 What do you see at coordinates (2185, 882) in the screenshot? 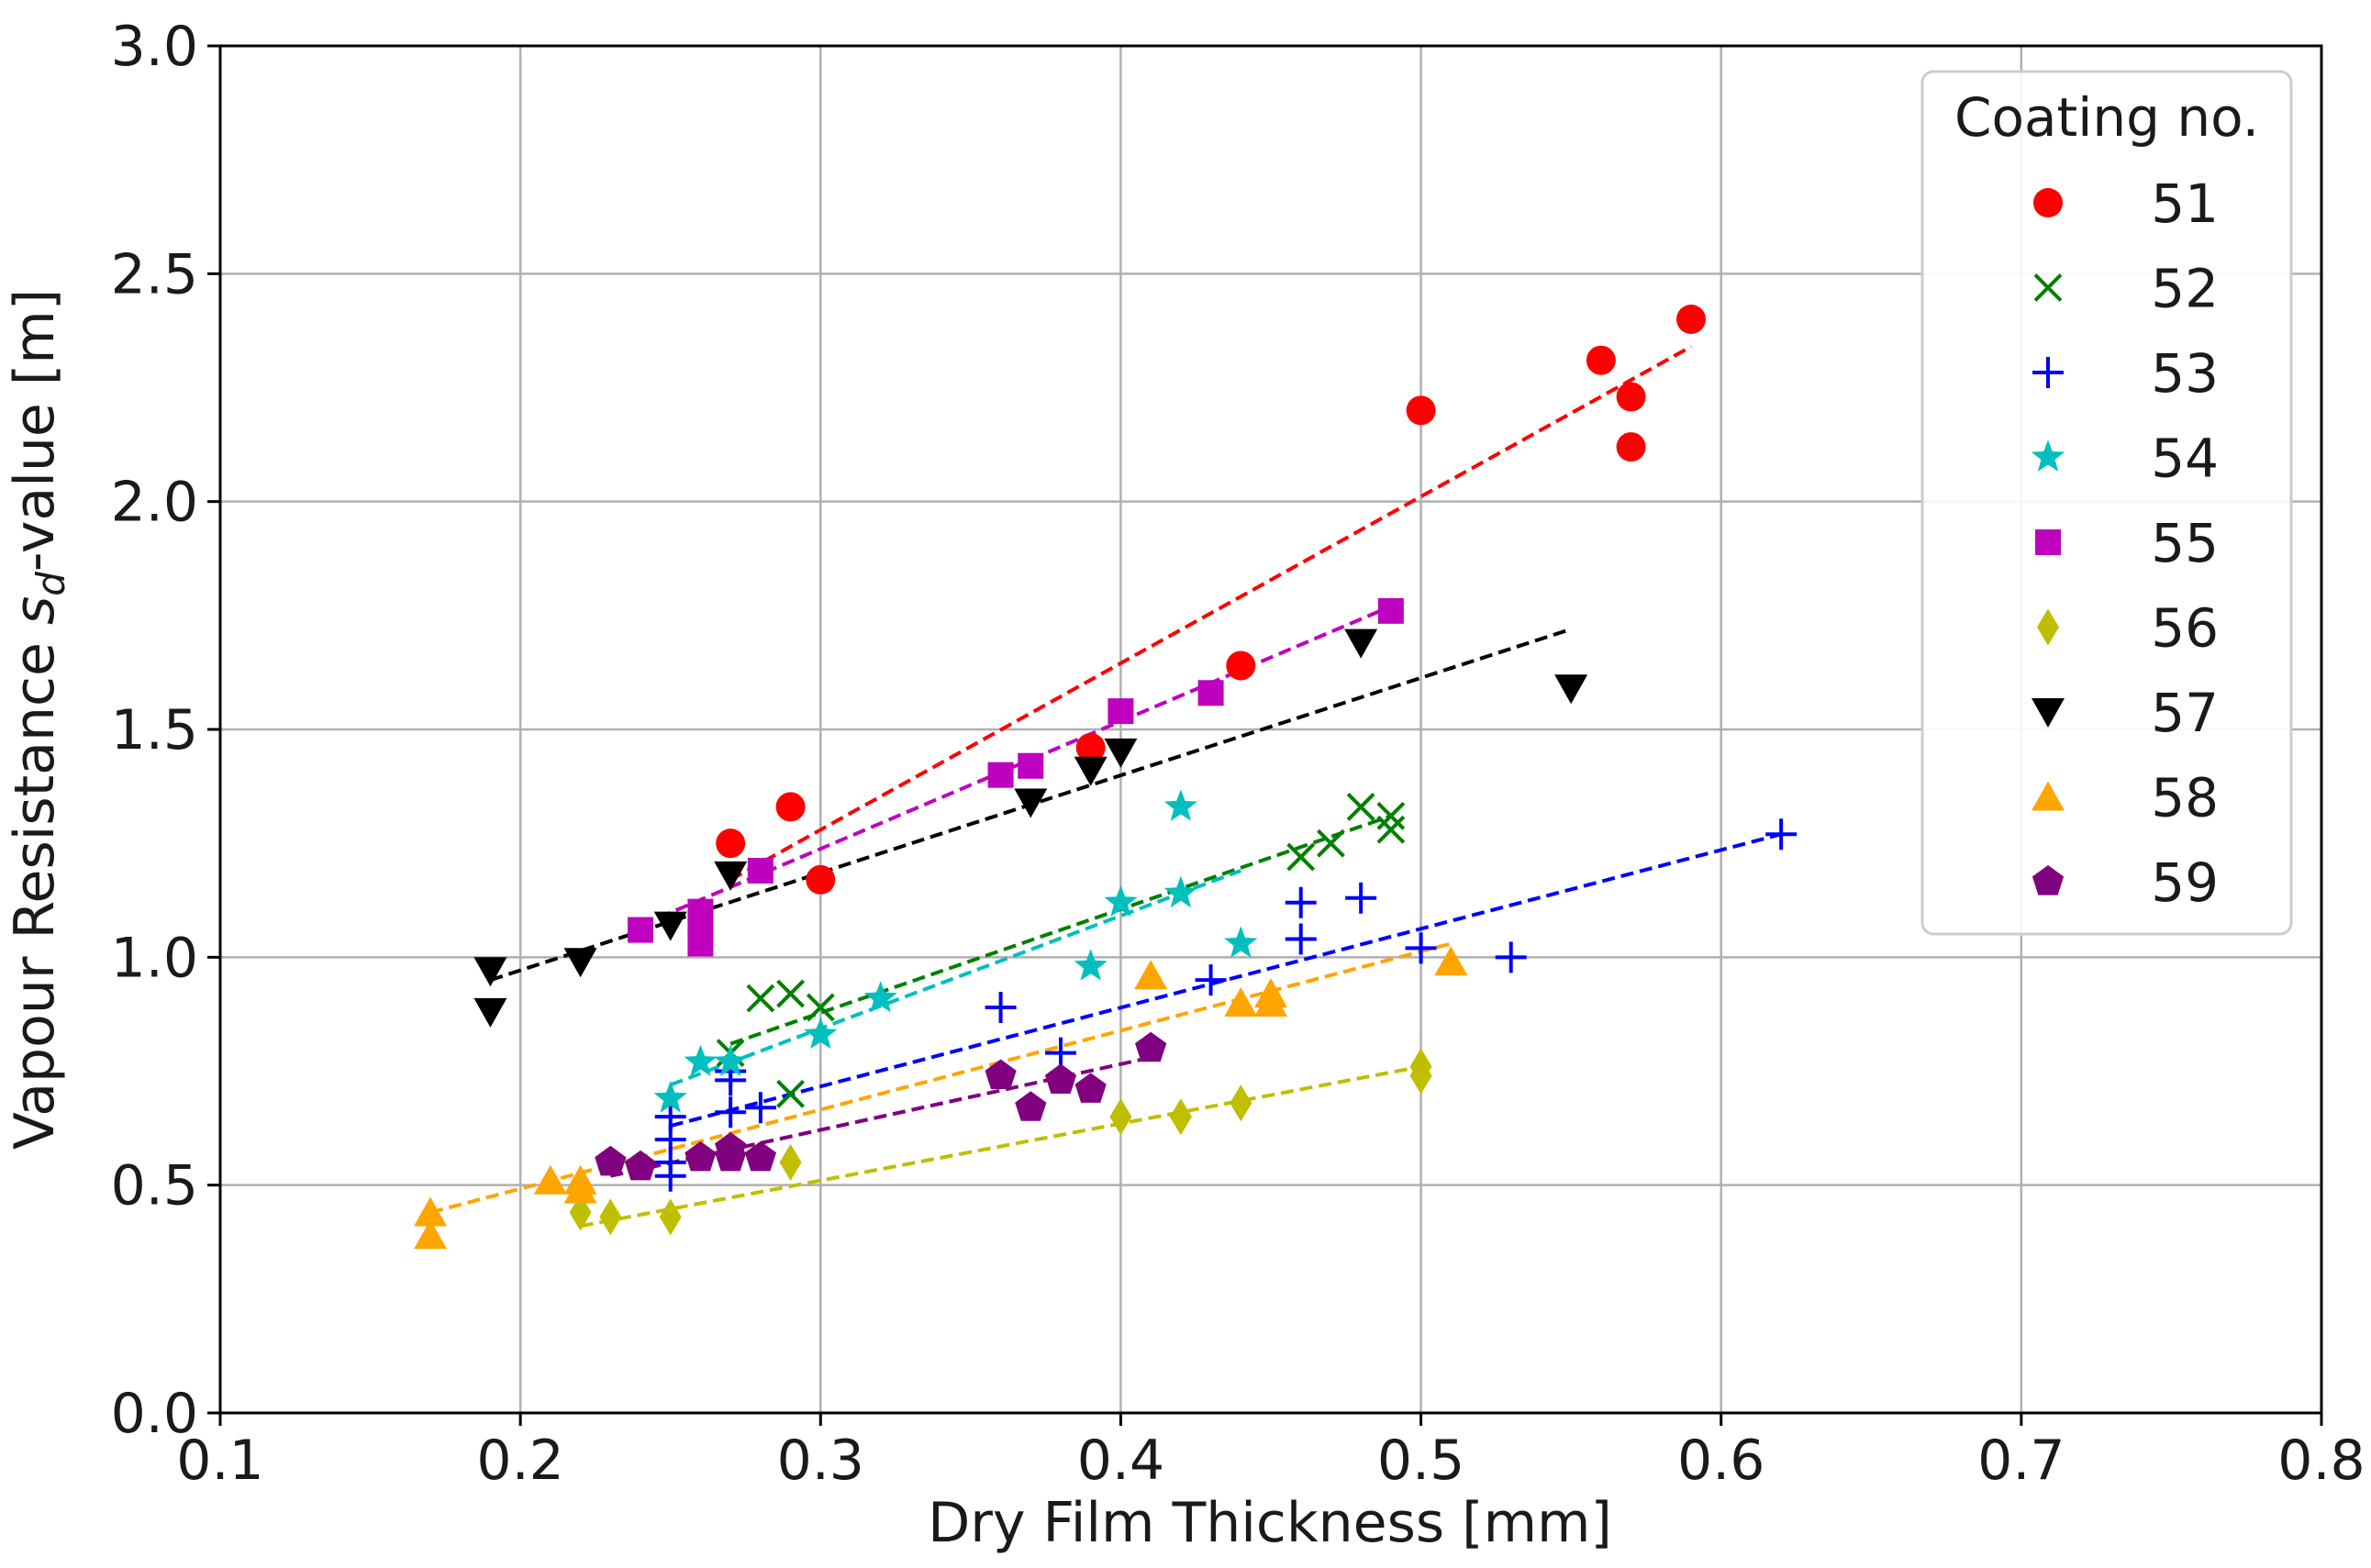
I see `legend-label-59: 59` at bounding box center [2185, 882].